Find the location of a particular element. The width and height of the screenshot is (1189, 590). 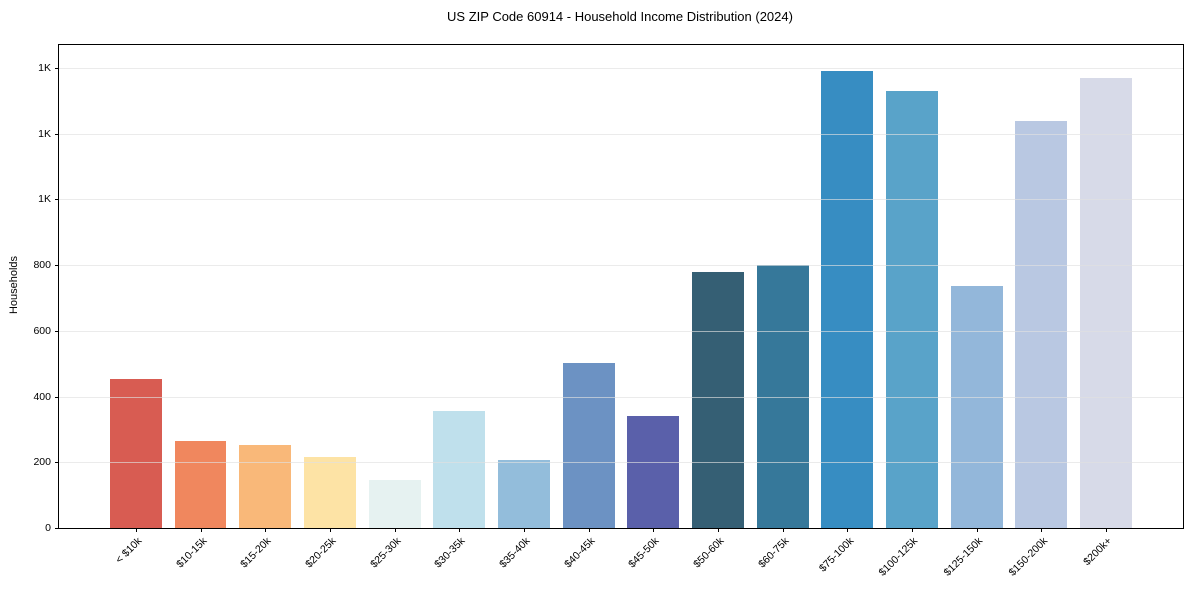

bar-< $10k is located at coordinates (136, 453).